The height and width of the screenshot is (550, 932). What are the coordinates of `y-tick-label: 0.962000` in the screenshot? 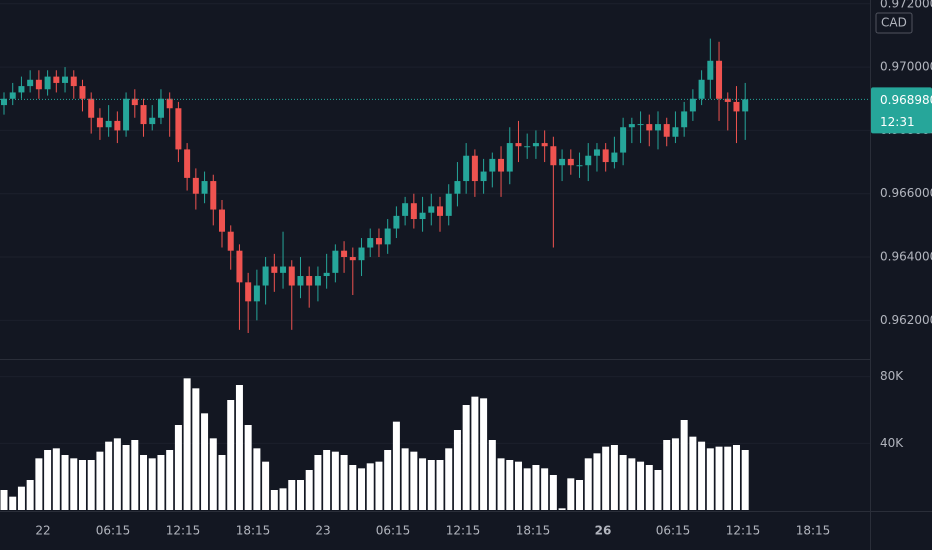 It's located at (906, 320).